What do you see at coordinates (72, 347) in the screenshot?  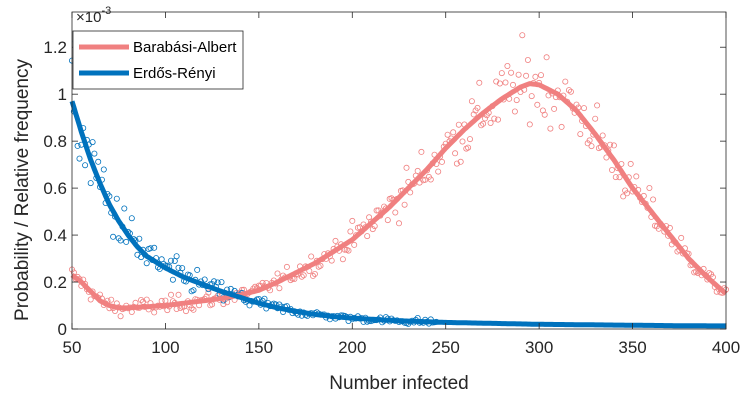 I see `x-tick-label: 50` at bounding box center [72, 347].